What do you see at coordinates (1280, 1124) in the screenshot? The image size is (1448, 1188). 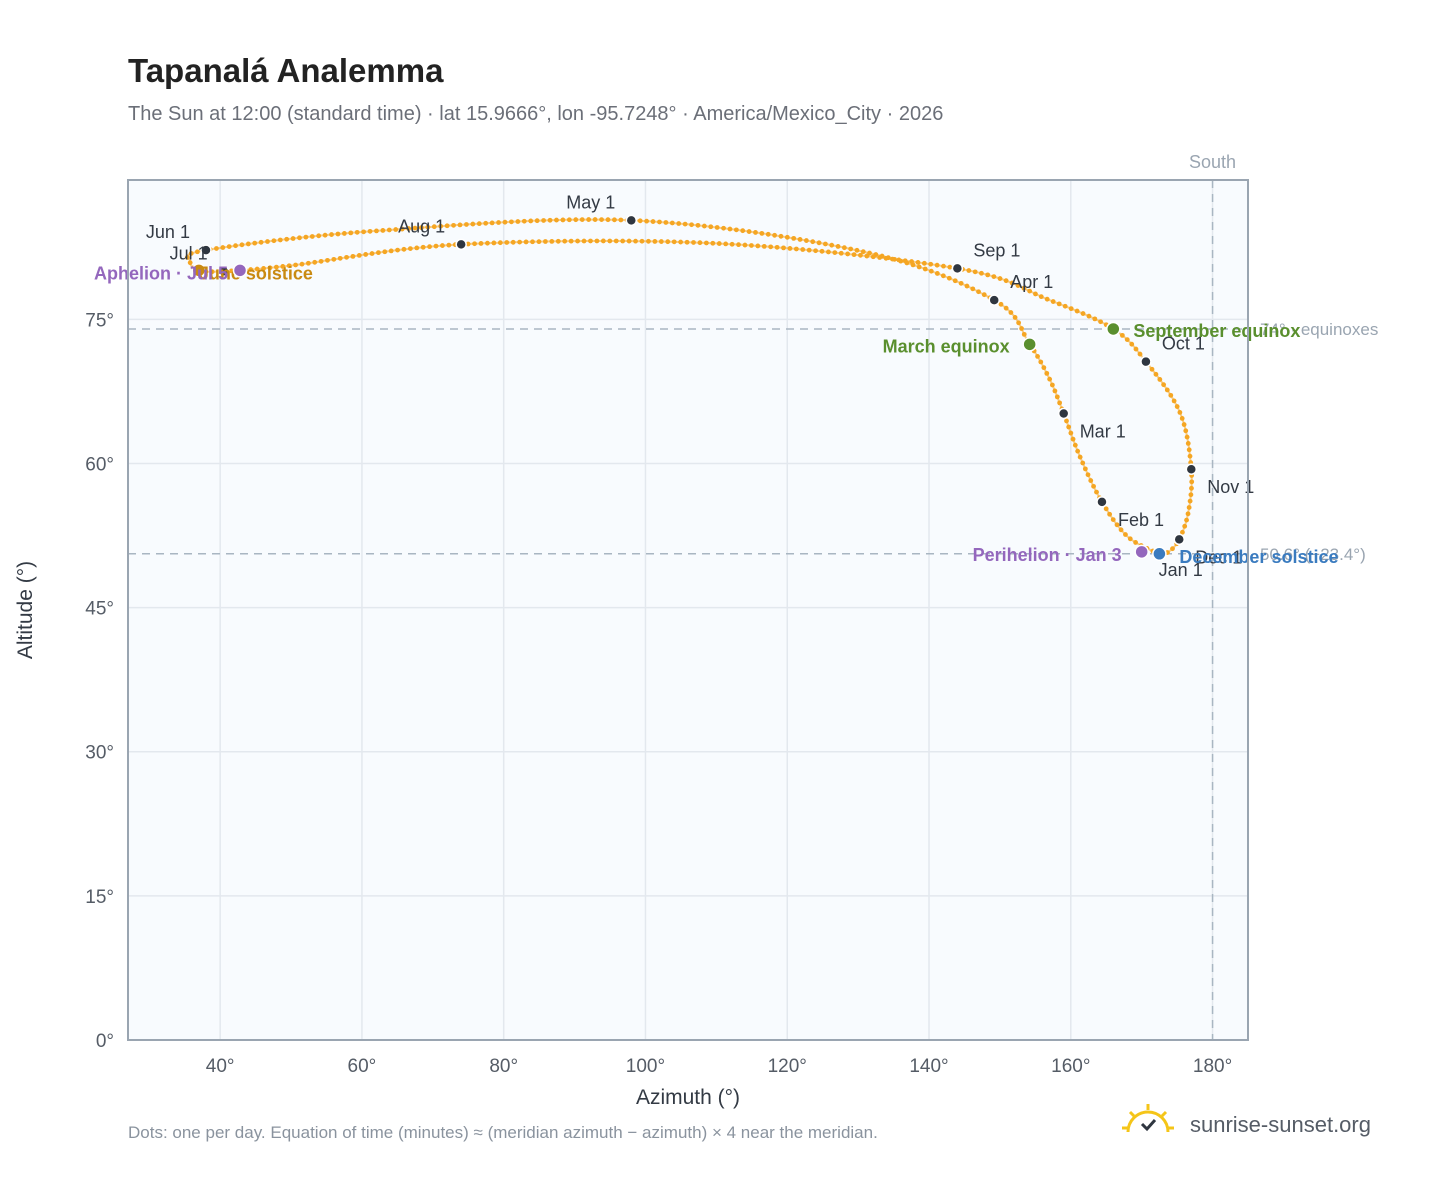 I see `brand-name: sunrise-sunset.org` at bounding box center [1280, 1124].